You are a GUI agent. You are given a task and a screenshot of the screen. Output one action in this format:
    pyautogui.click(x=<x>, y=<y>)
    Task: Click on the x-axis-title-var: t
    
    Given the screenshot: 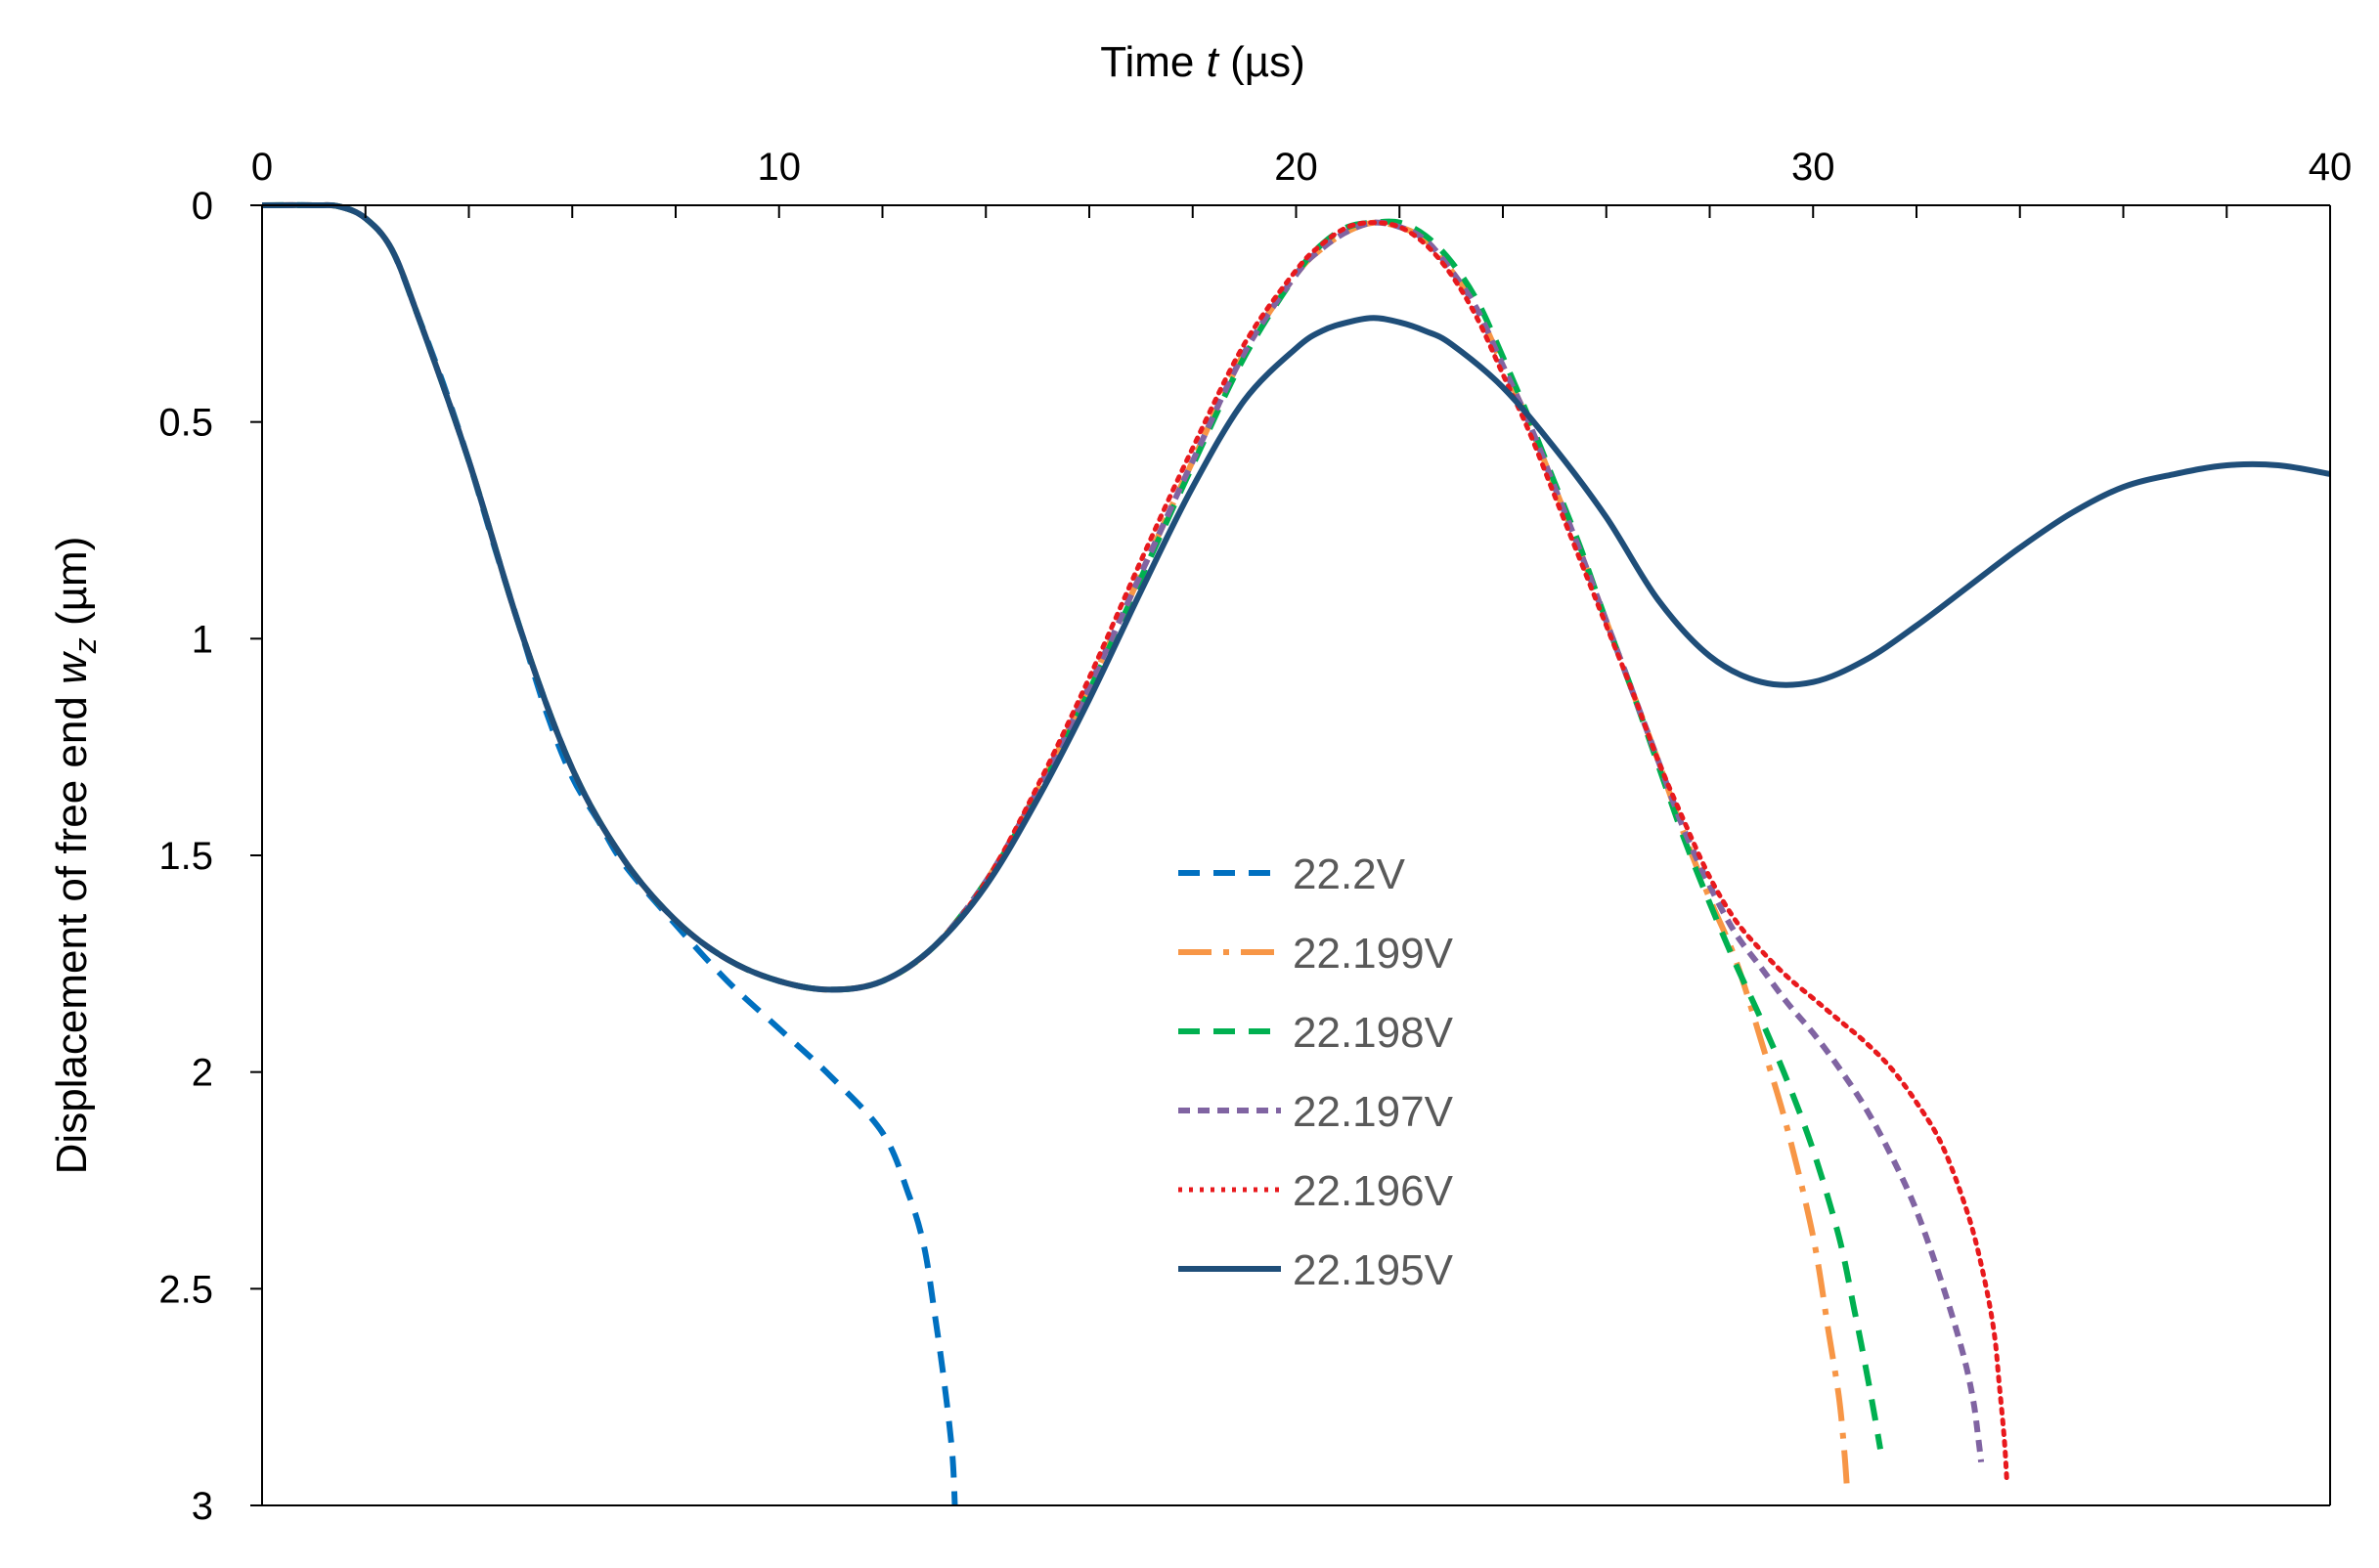 What is the action you would take?
    pyautogui.click(x=1213, y=62)
    